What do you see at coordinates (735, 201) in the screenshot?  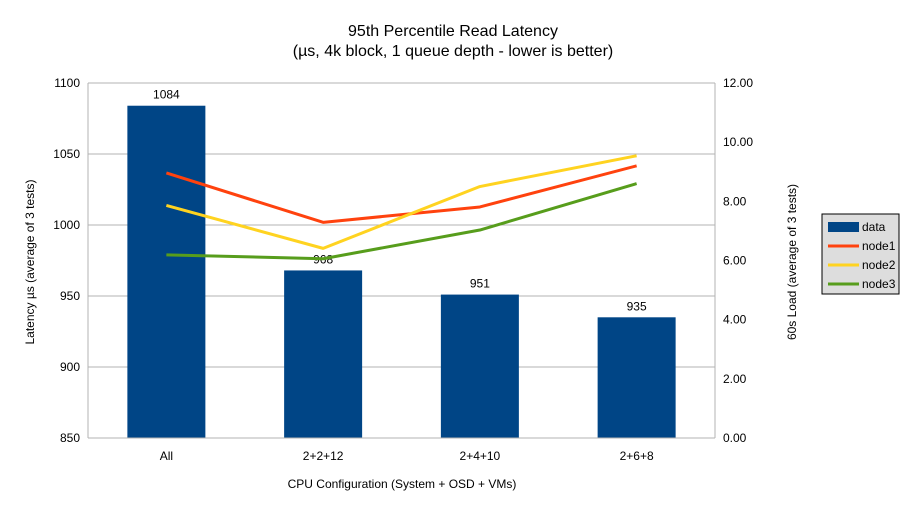 I see `y2-tick-label: 8.00` at bounding box center [735, 201].